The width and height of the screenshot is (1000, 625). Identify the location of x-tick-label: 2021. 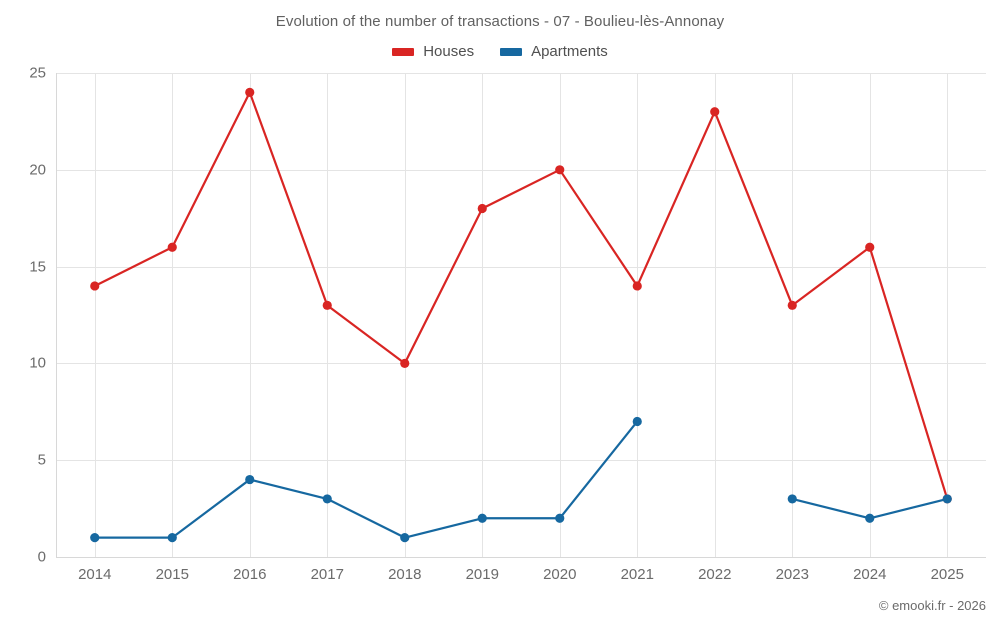
(637, 574).